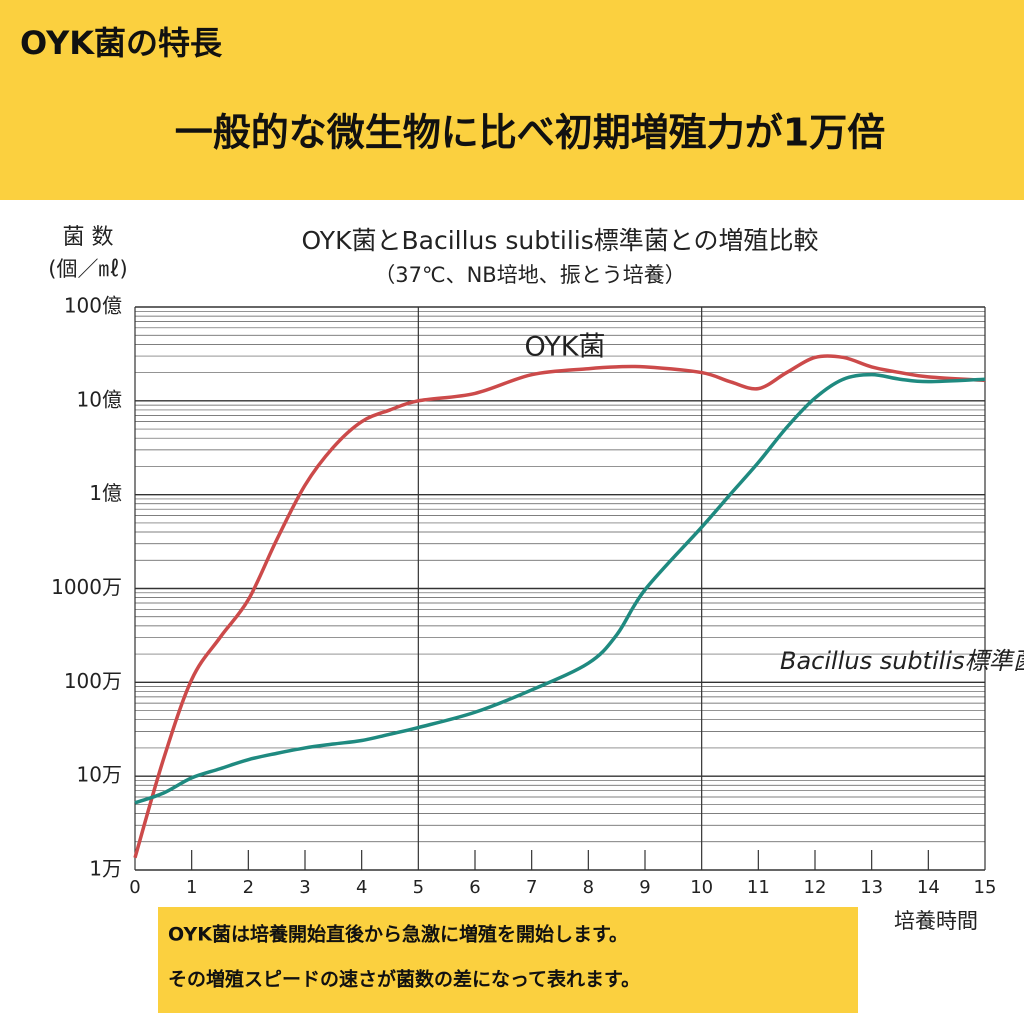  Describe the element at coordinates (529, 275) in the screenshot. I see `chart-subtitle: （37℃、NB培地、振とう培養）` at that location.